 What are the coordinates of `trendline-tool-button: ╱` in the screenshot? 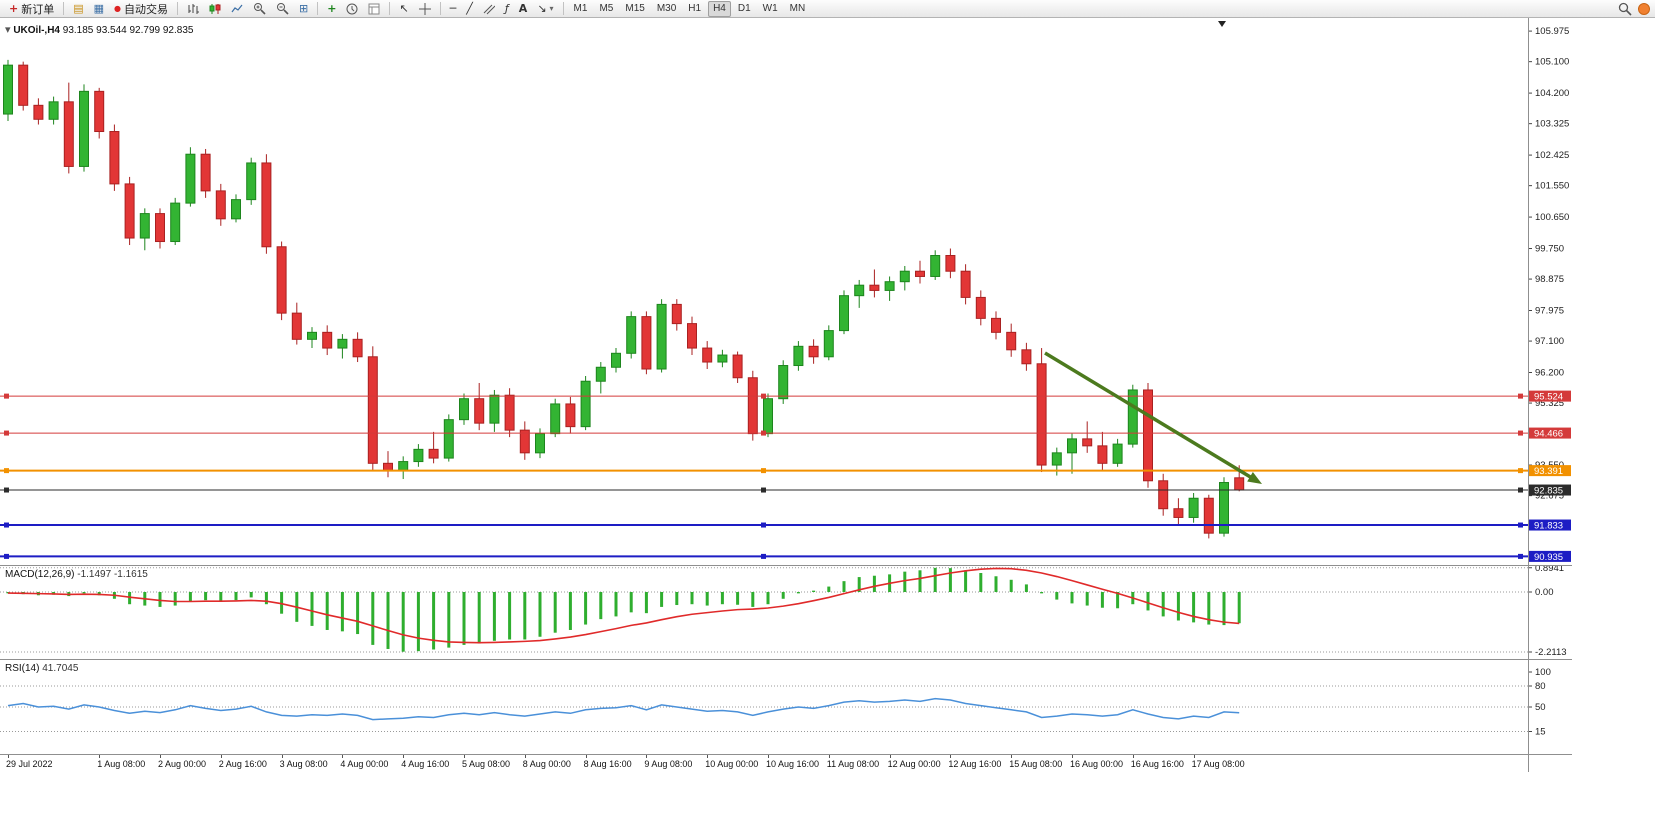 It's located at (469, 9).